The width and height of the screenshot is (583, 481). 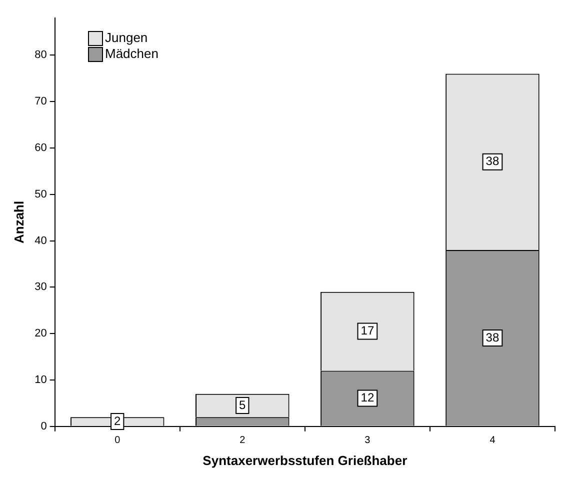 What do you see at coordinates (126, 38) in the screenshot?
I see `legend-label: Jungen` at bounding box center [126, 38].